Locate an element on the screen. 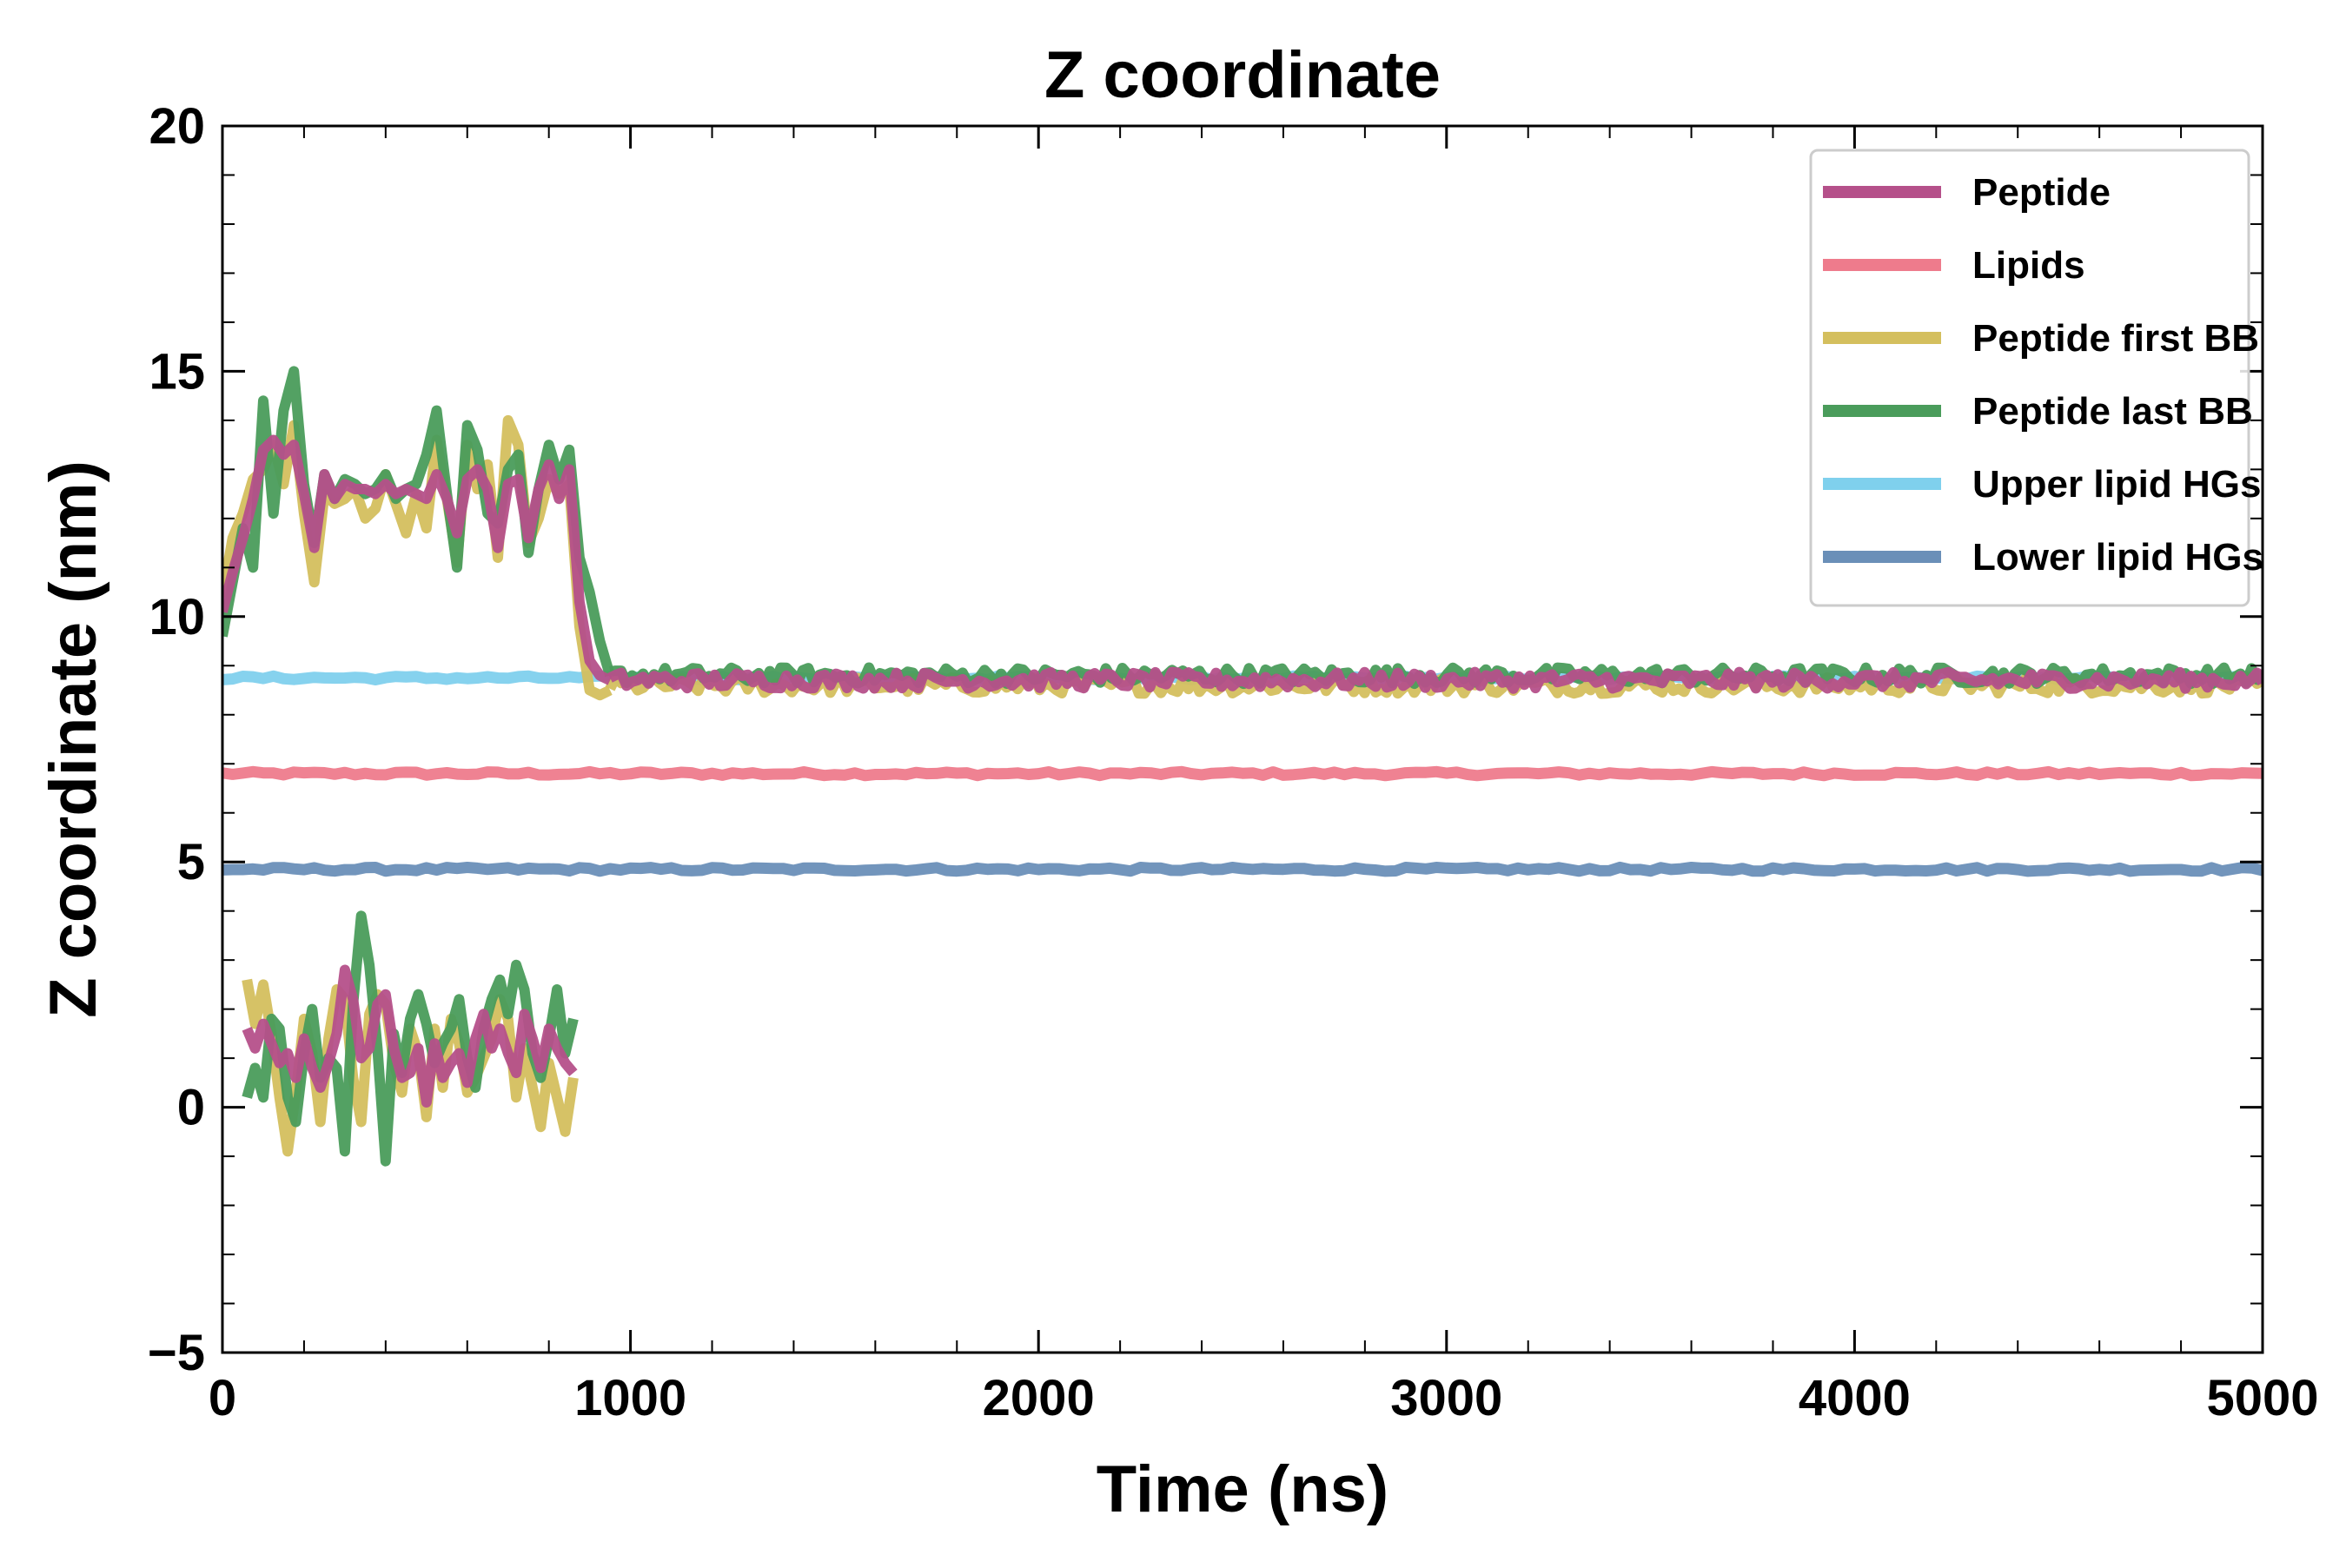  lipids-line is located at coordinates (1243, 773).